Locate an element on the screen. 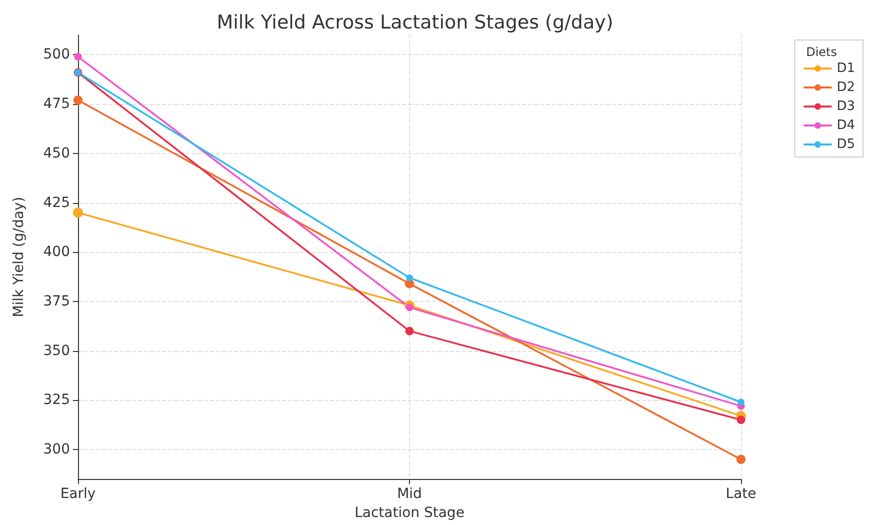  y-axis-title: Milk Yield (g/day) is located at coordinates (19, 257).